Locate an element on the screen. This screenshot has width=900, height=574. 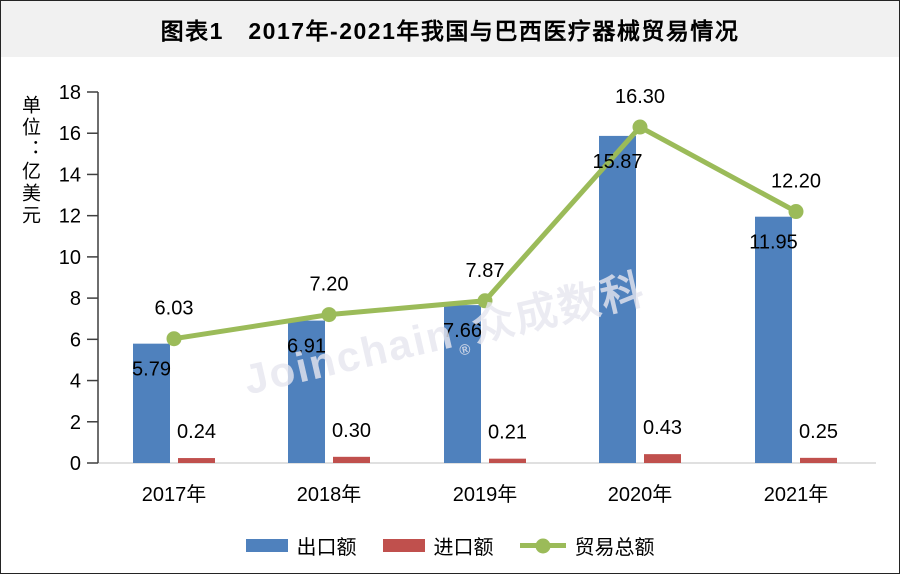
y-tick-label: 16 is located at coordinates (70, 134).